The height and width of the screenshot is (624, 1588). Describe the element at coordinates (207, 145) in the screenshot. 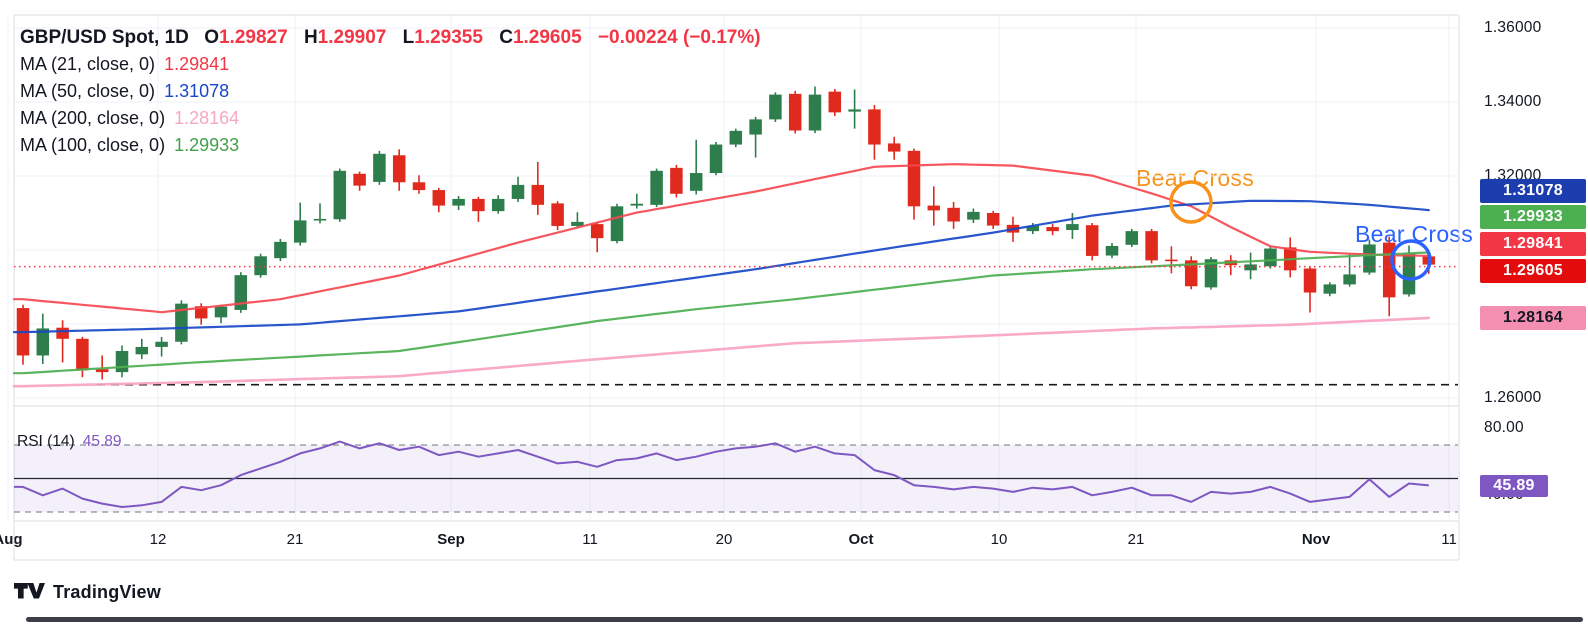

I see `ma100-value: 1.29933` at that location.